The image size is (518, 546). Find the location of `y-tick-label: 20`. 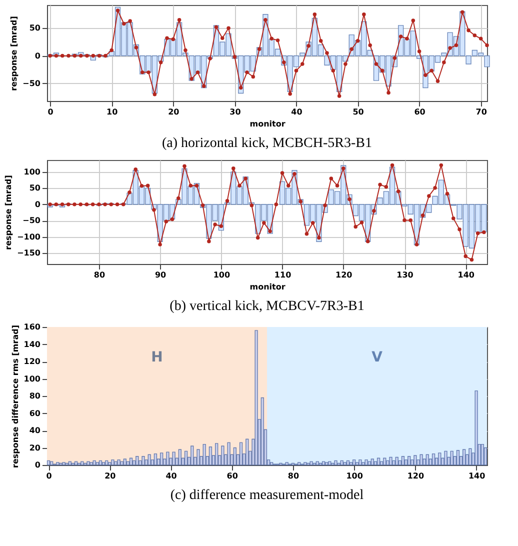

y-tick-label: 20 is located at coordinates (35, 447).